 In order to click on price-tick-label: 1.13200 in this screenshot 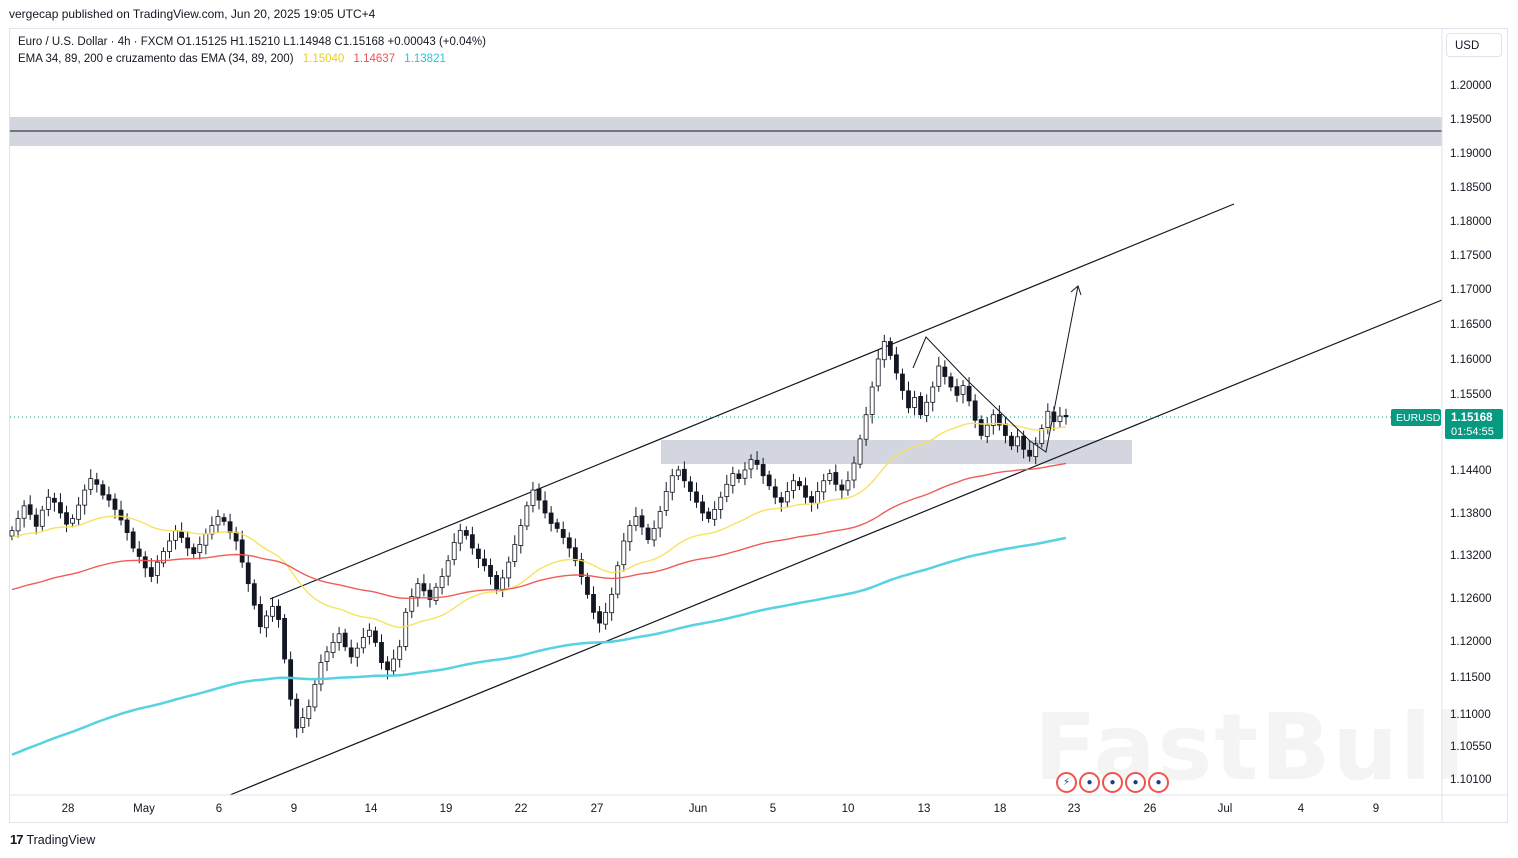, I will do `click(1471, 556)`.